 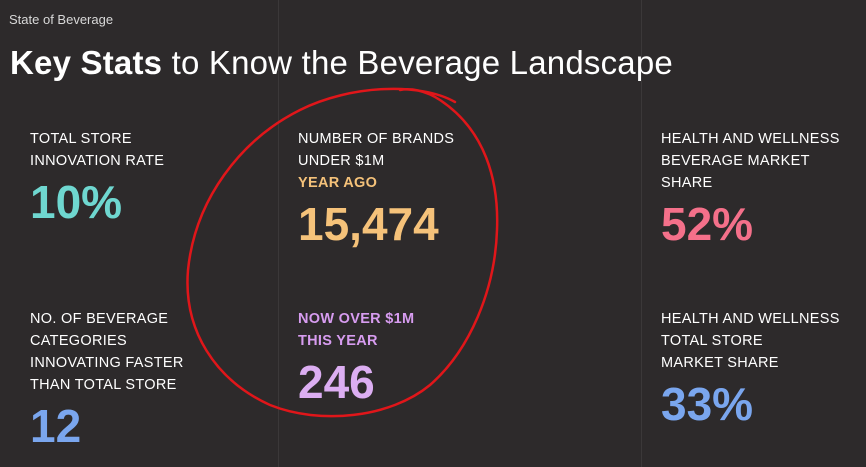 What do you see at coordinates (720, 363) in the screenshot?
I see `stat-label: MARKET SHARE` at bounding box center [720, 363].